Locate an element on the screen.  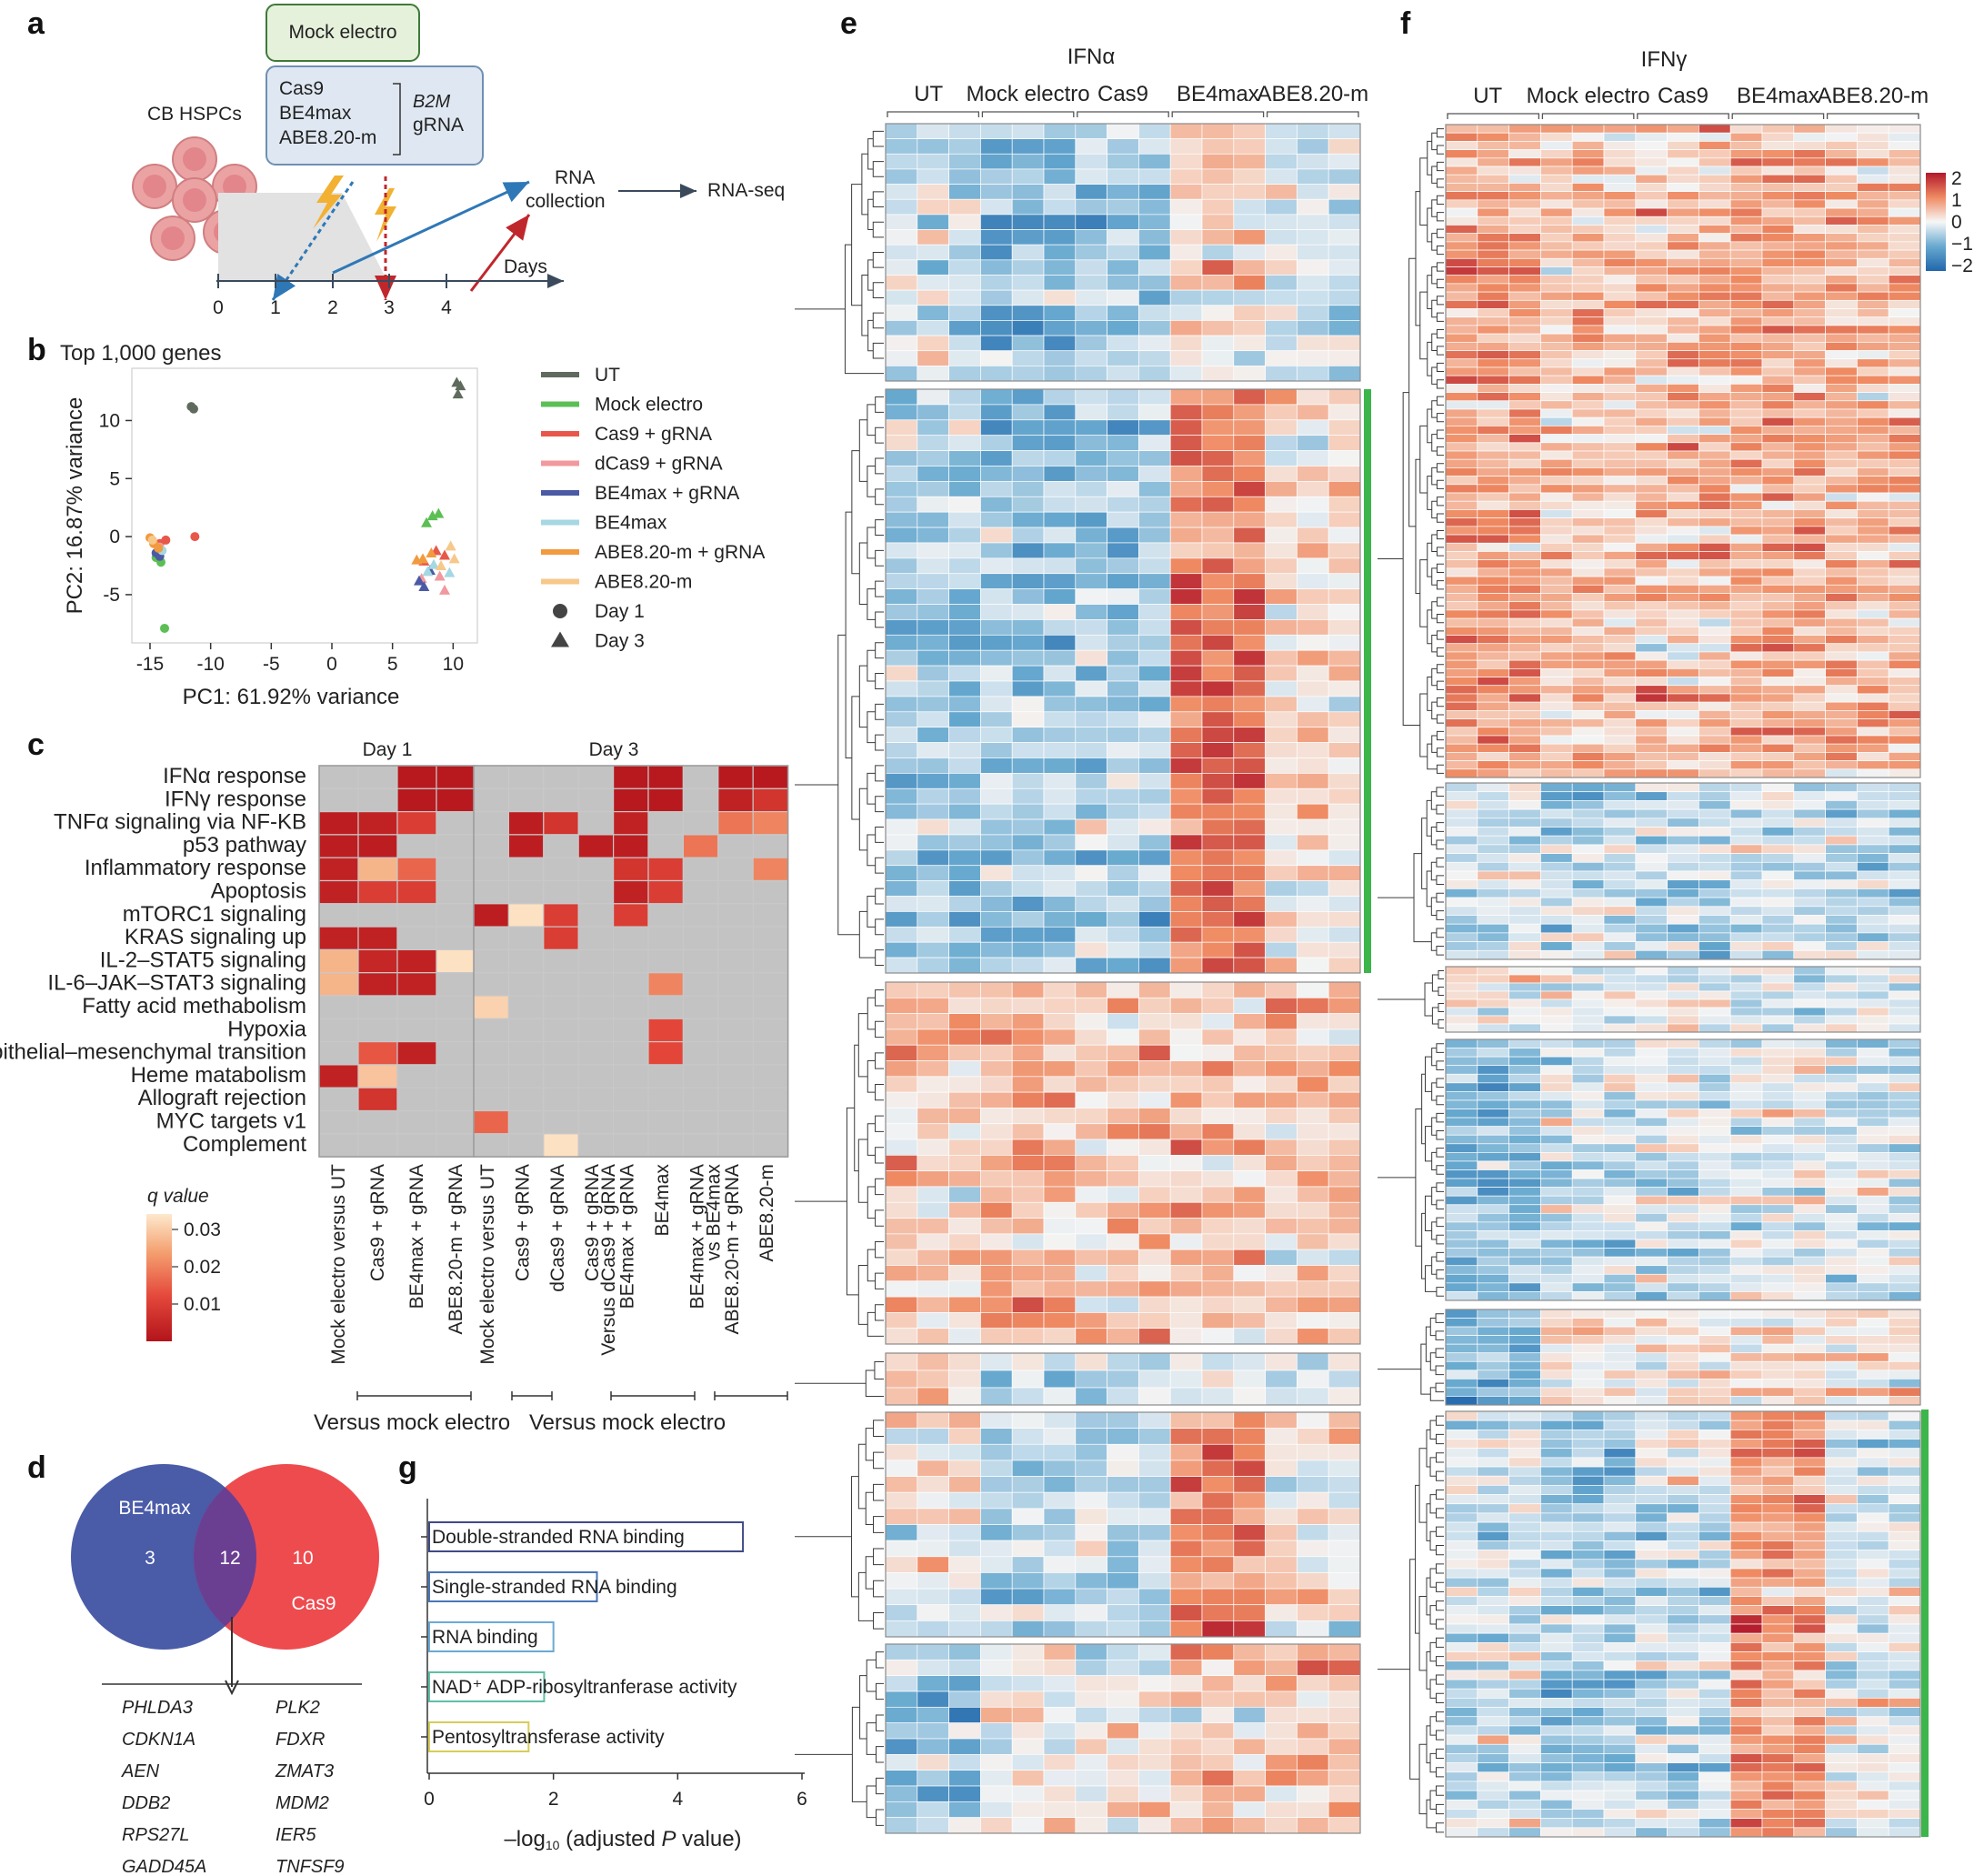
go-bar-label: NAD⁺ ADP-ribosyltranferase activity is located at coordinates (584, 1687).